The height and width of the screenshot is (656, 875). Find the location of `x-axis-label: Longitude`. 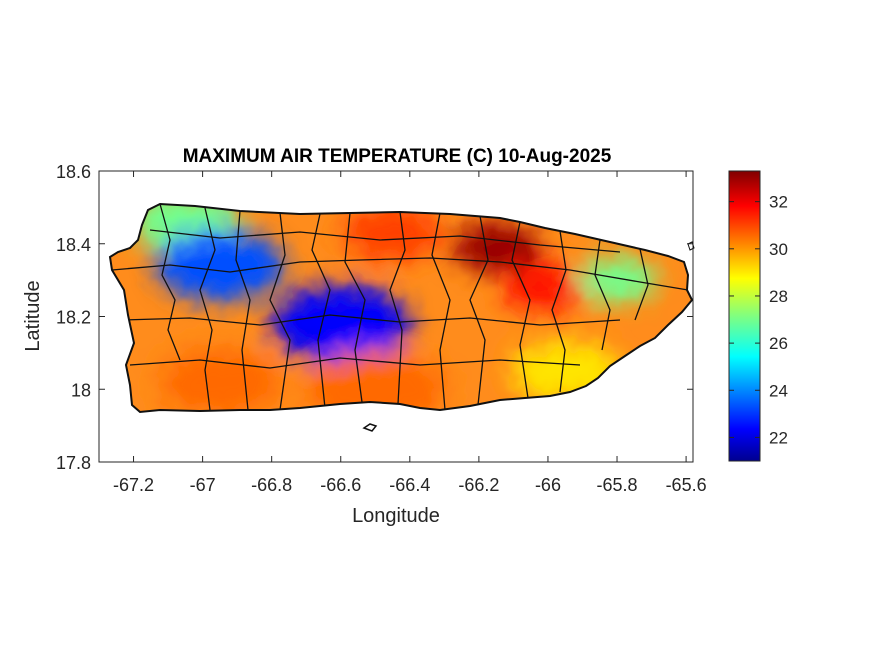

x-axis-label: Longitude is located at coordinates (396, 516).